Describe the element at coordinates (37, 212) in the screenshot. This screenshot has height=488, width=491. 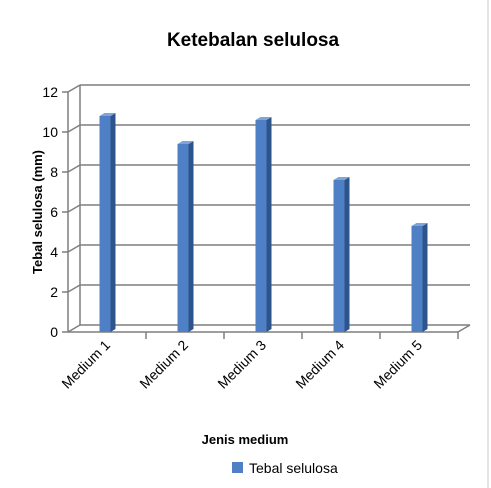
I see `y-axis-label: Tebal selulosa (mm)` at that location.